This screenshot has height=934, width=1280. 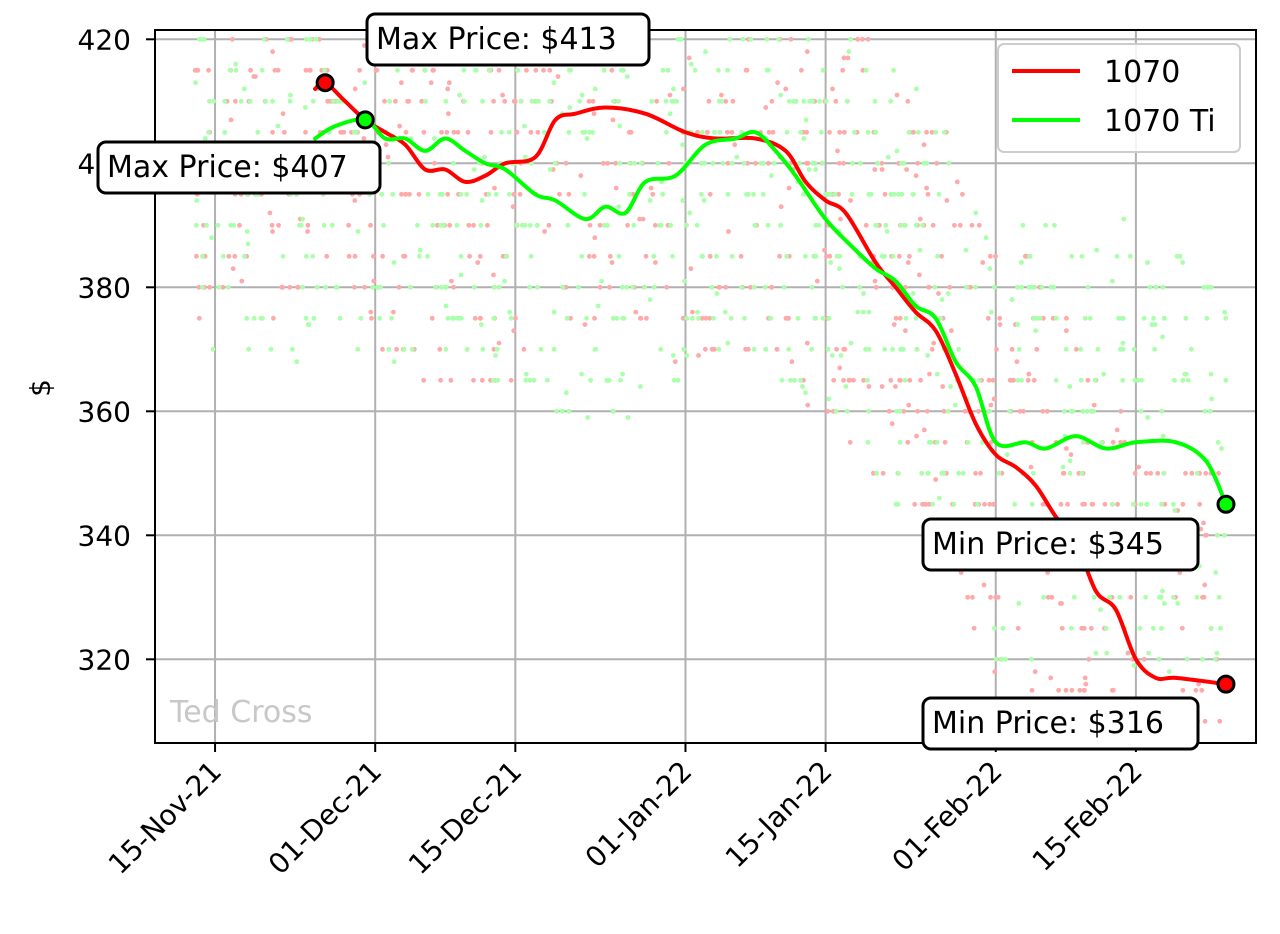 What do you see at coordinates (1142, 72) in the screenshot?
I see `legend-label-1070: 1070` at bounding box center [1142, 72].